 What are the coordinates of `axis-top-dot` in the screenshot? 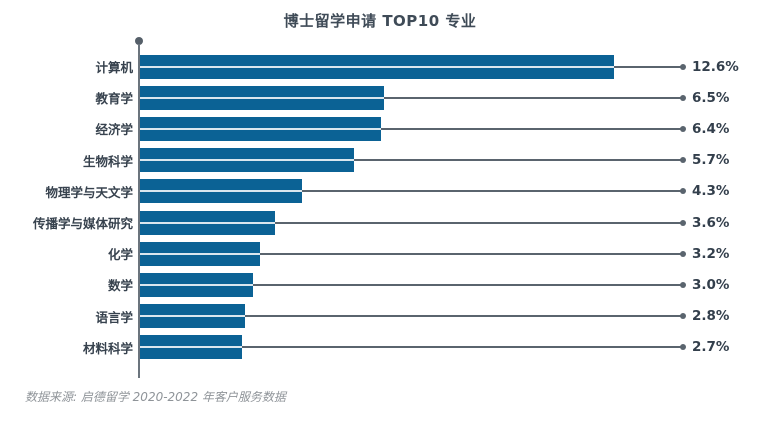 It's located at (139, 41).